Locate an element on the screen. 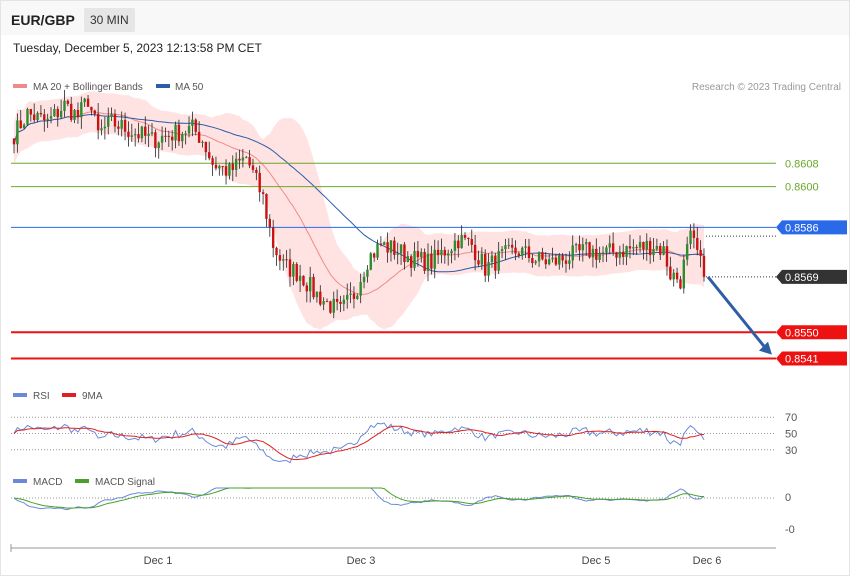  legend-swatch-macd-signal is located at coordinates (82, 481).